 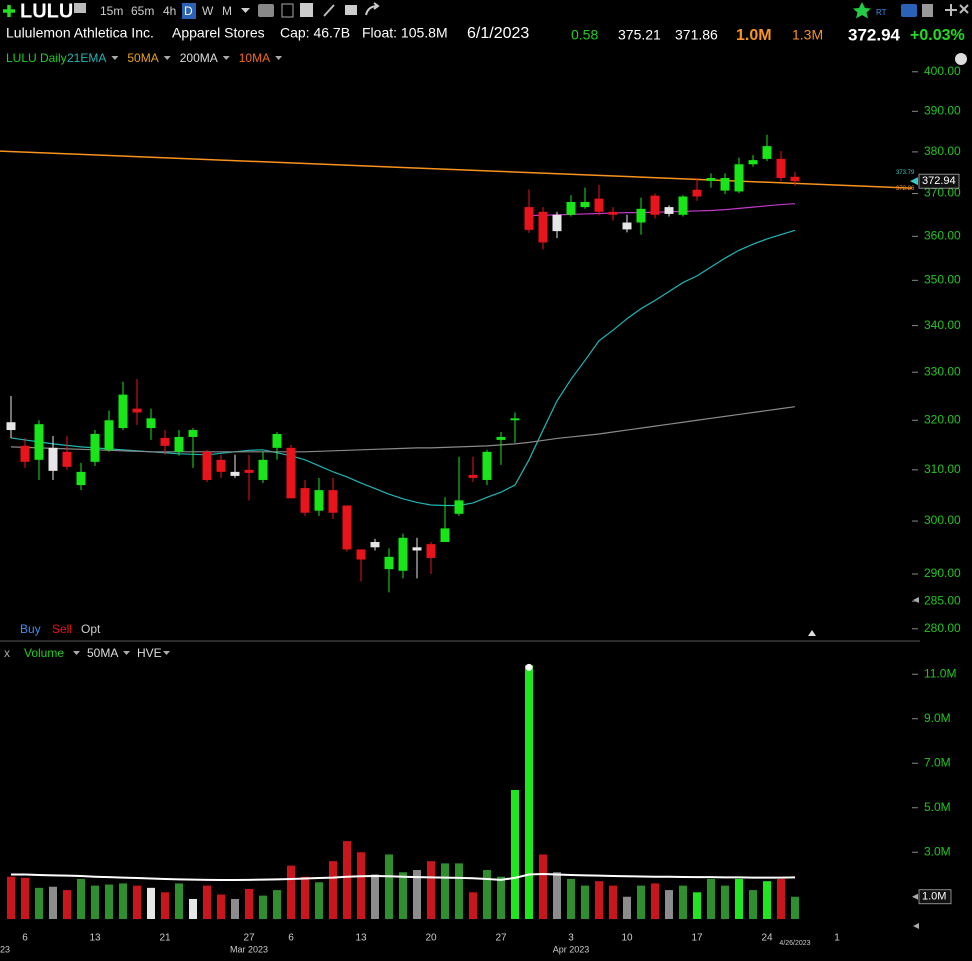 What do you see at coordinates (227, 11) in the screenshot?
I see `timeframe: M` at bounding box center [227, 11].